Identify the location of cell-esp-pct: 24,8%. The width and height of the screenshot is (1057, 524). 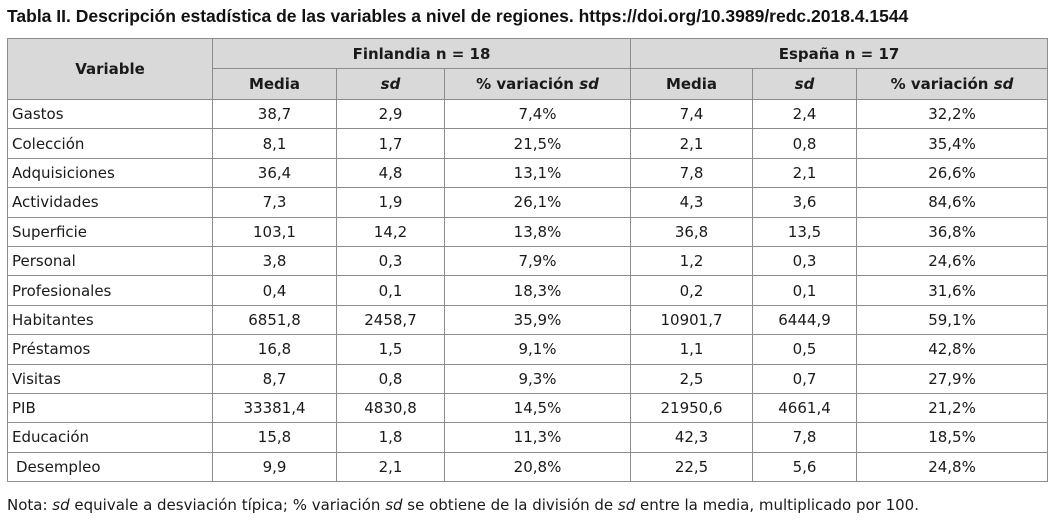
(952, 467).